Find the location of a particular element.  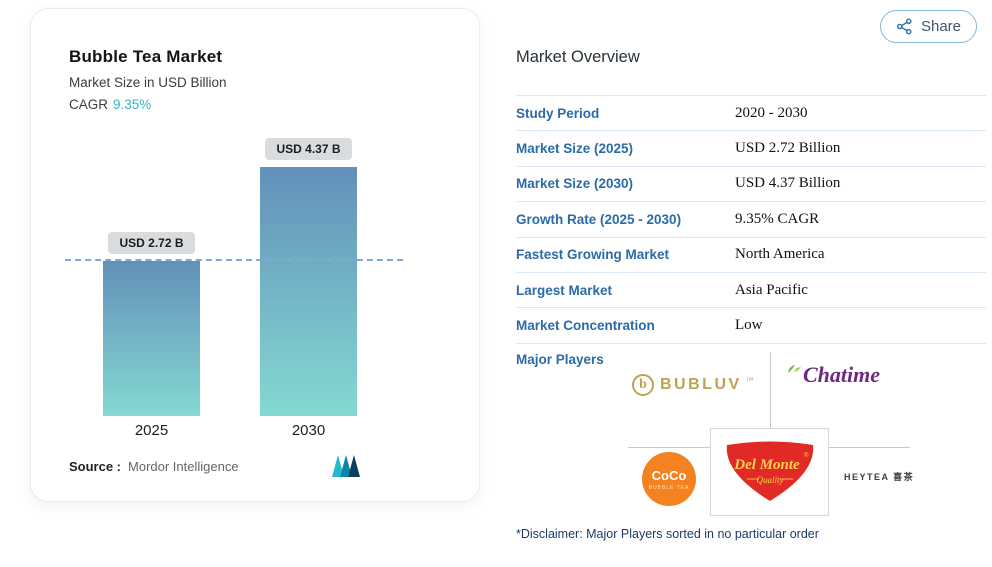

table-row: Growth Rate (2025 - 2030) 9.35% CAGR is located at coordinates (751, 220).